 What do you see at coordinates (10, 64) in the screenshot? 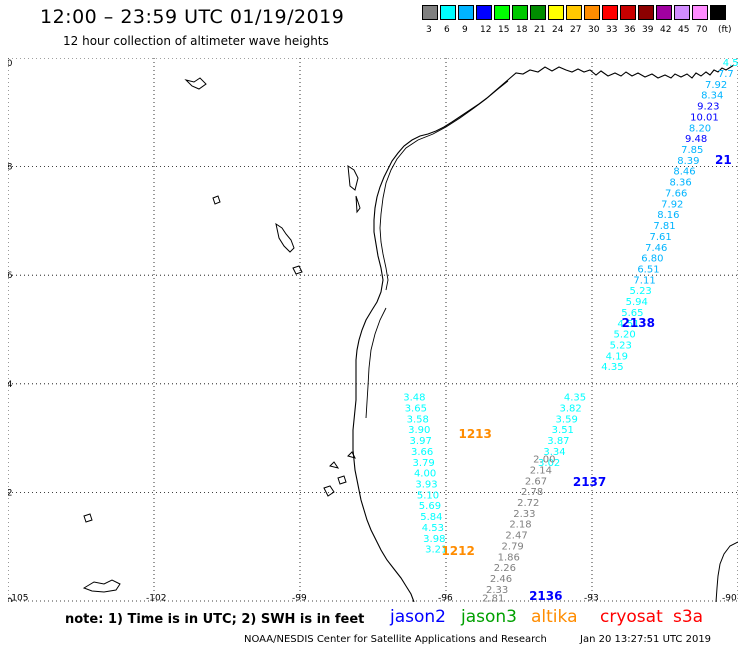
I see `latitude-tick-label: 30` at bounding box center [10, 64].